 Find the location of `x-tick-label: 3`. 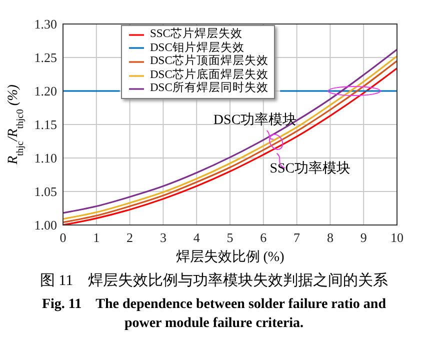

x-tick-label: 3 is located at coordinates (163, 238).